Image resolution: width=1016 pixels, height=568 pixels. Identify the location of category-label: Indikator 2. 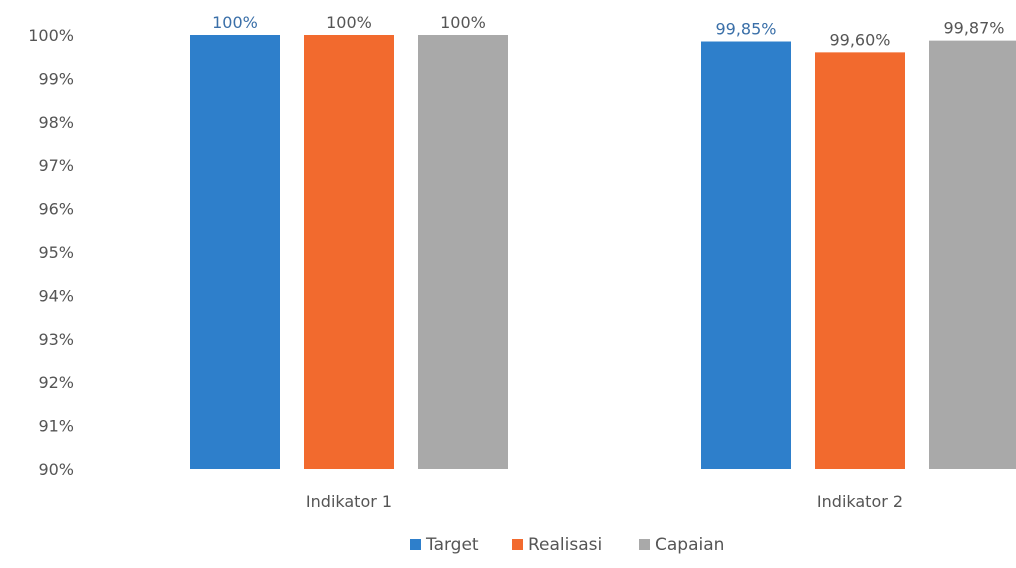
(860, 501).